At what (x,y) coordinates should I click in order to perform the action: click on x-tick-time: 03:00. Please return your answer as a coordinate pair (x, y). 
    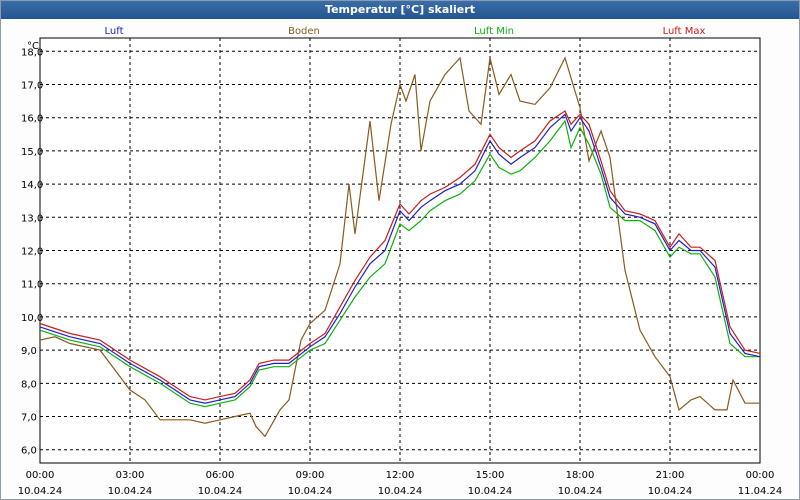
    Looking at the image, I should click on (130, 475).